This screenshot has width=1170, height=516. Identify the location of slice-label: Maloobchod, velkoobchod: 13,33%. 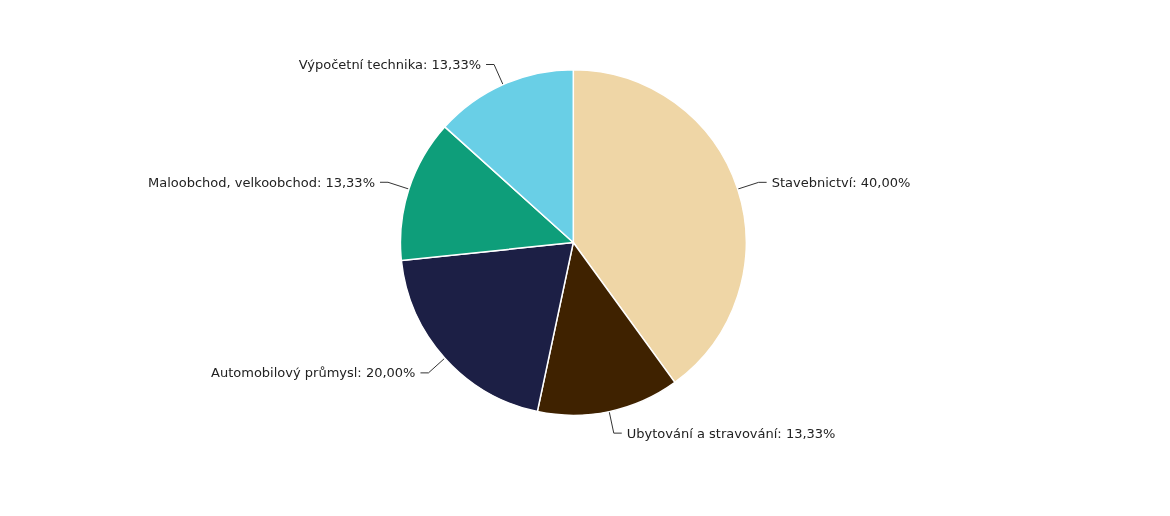
(261, 182).